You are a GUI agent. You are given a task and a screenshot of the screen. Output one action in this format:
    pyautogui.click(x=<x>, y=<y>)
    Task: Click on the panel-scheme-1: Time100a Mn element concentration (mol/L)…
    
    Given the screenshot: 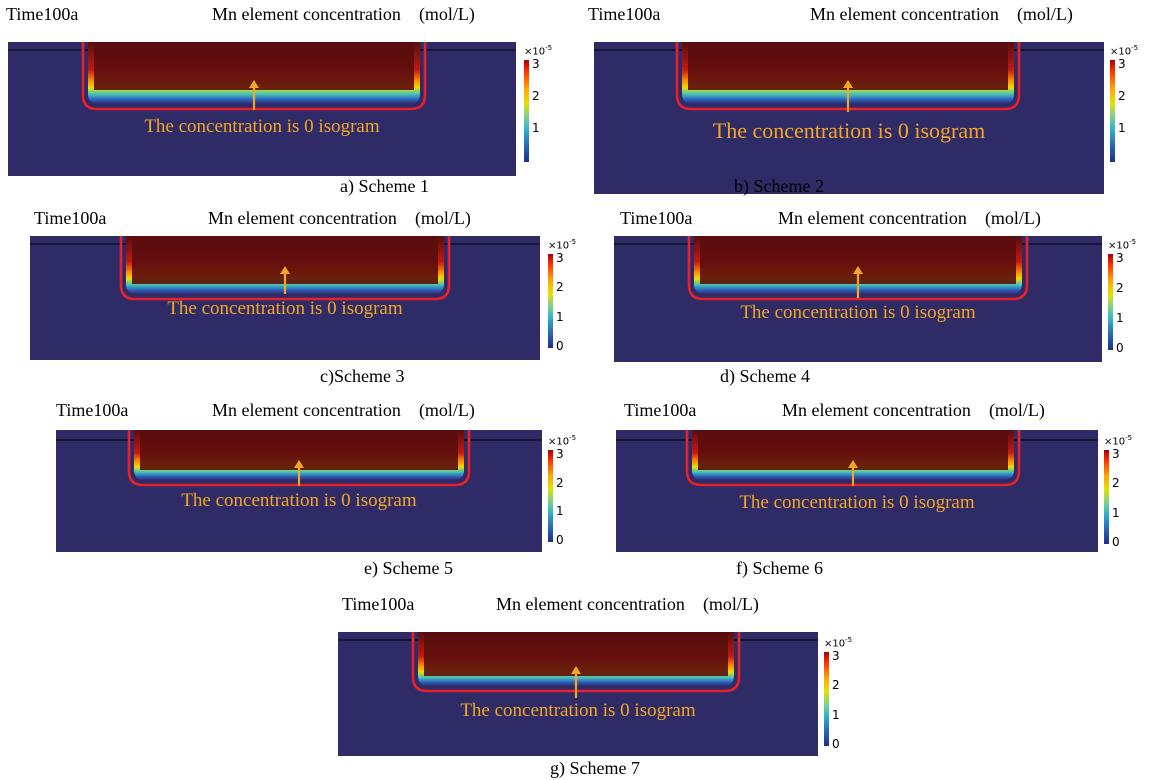 What is the action you would take?
    pyautogui.click(x=290, y=100)
    